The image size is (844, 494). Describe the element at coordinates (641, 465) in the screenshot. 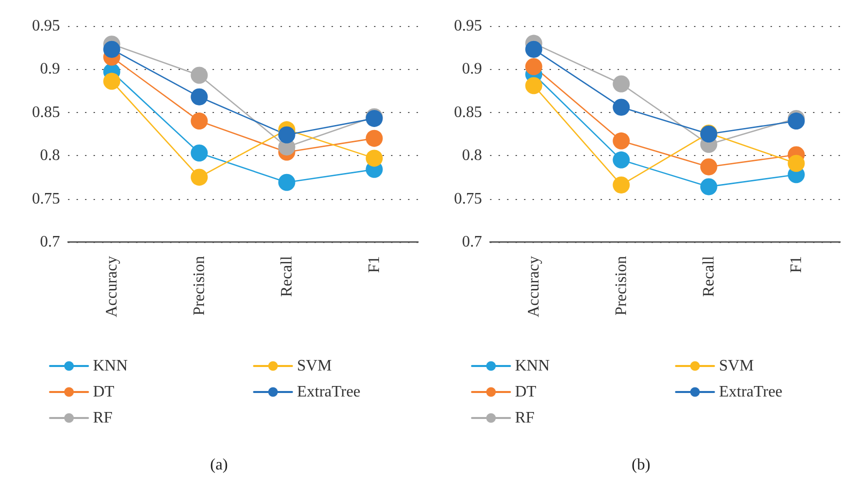

I see `text: (b)` at that location.